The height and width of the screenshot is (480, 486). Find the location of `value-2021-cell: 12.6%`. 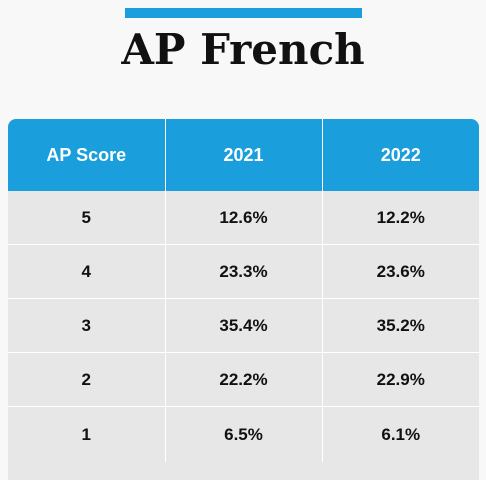

value-2021-cell: 12.6% is located at coordinates (244, 218).